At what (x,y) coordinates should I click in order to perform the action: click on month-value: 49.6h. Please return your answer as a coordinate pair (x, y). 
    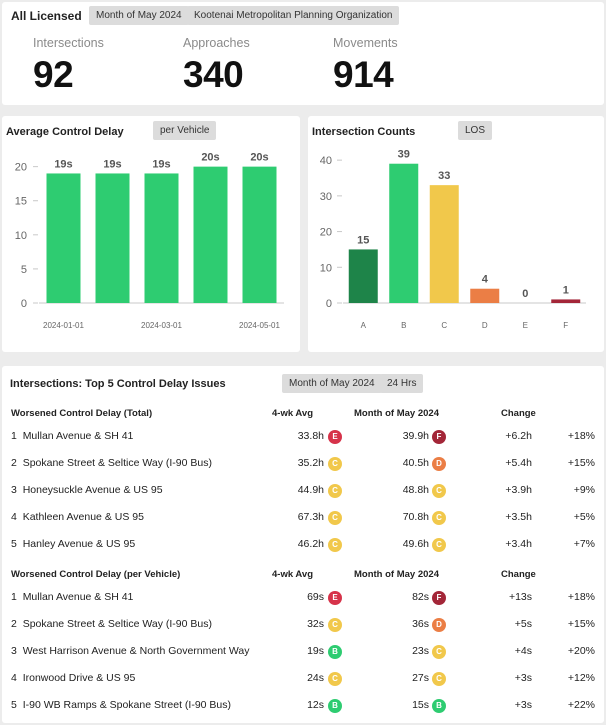
    Looking at the image, I should click on (415, 544).